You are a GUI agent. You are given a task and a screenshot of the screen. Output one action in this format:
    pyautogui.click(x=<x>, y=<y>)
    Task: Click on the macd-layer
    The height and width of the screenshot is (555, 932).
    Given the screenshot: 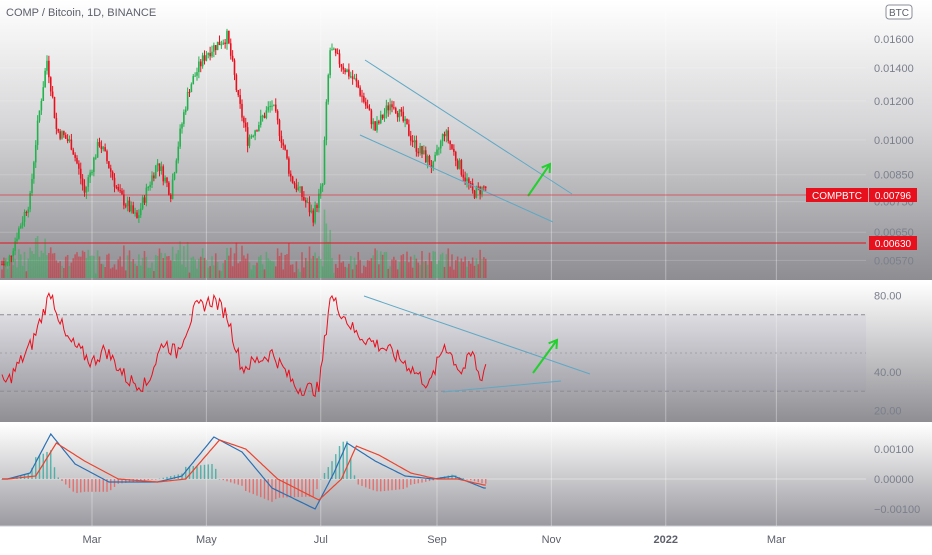 What is the action you would take?
    pyautogui.click(x=244, y=471)
    